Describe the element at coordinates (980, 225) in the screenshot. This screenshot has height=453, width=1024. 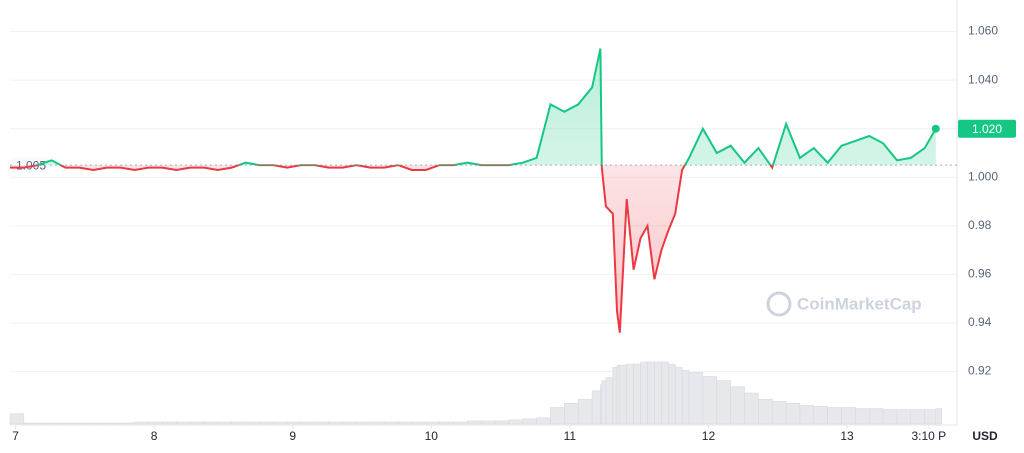
I see `y-tick-label: 0.98` at that location.